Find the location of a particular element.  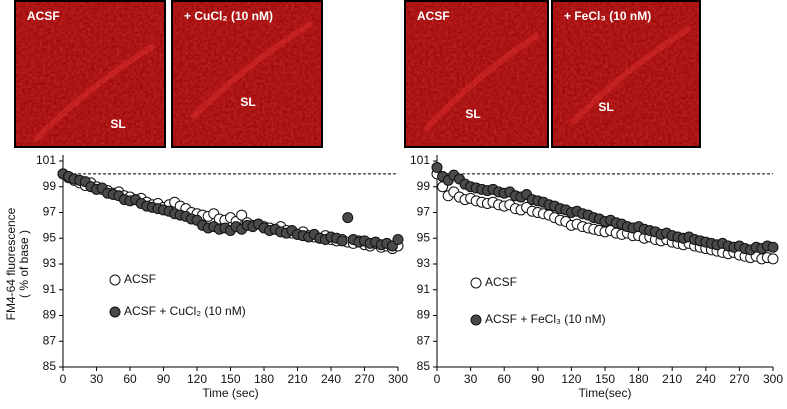

micrograph: + CuCl₂ (10 nM) SL is located at coordinates (247, 74).